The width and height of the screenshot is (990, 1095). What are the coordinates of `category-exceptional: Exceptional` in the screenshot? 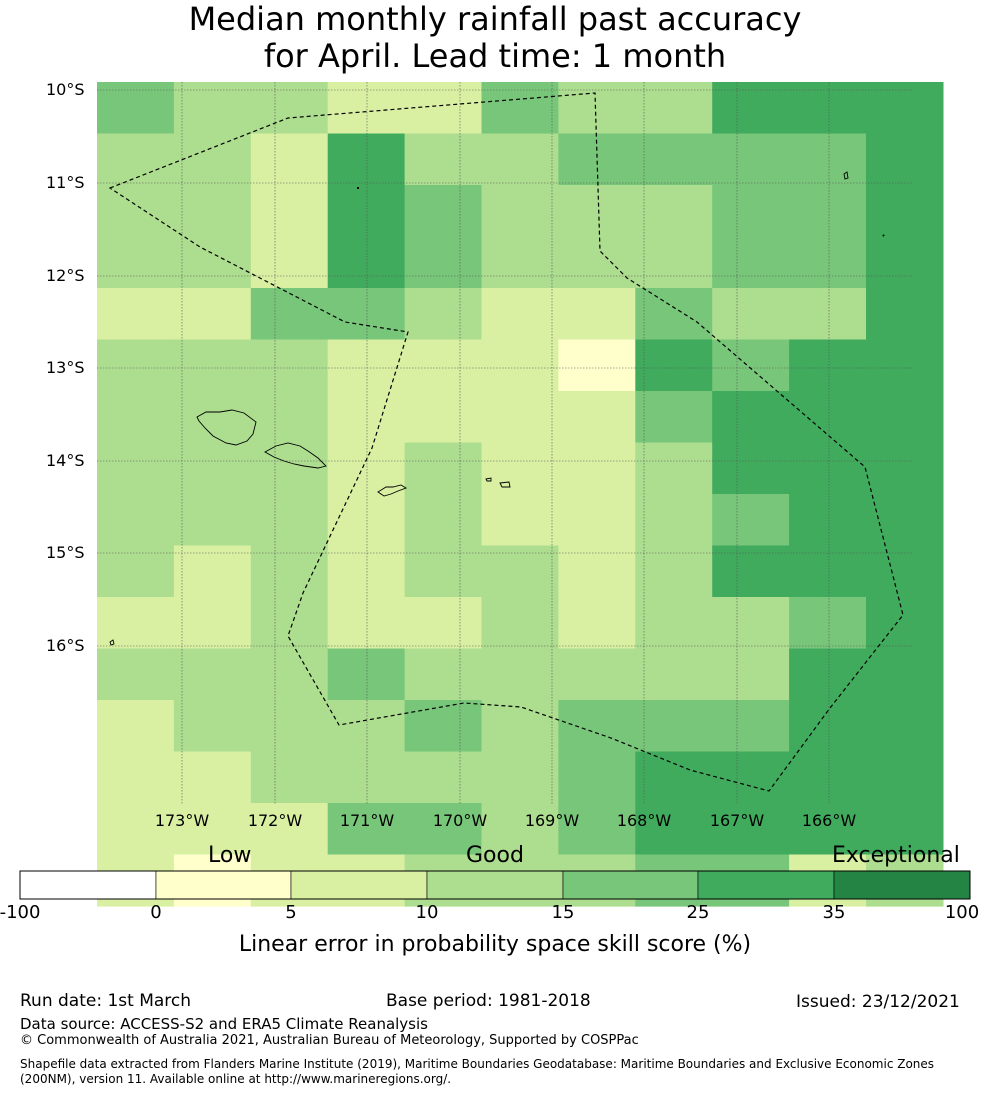 It's located at (896, 855).